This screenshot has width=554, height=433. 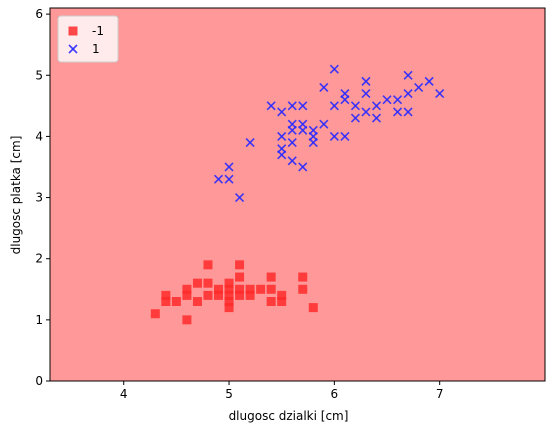 What do you see at coordinates (98, 31) in the screenshot?
I see `legend-label: -1` at bounding box center [98, 31].